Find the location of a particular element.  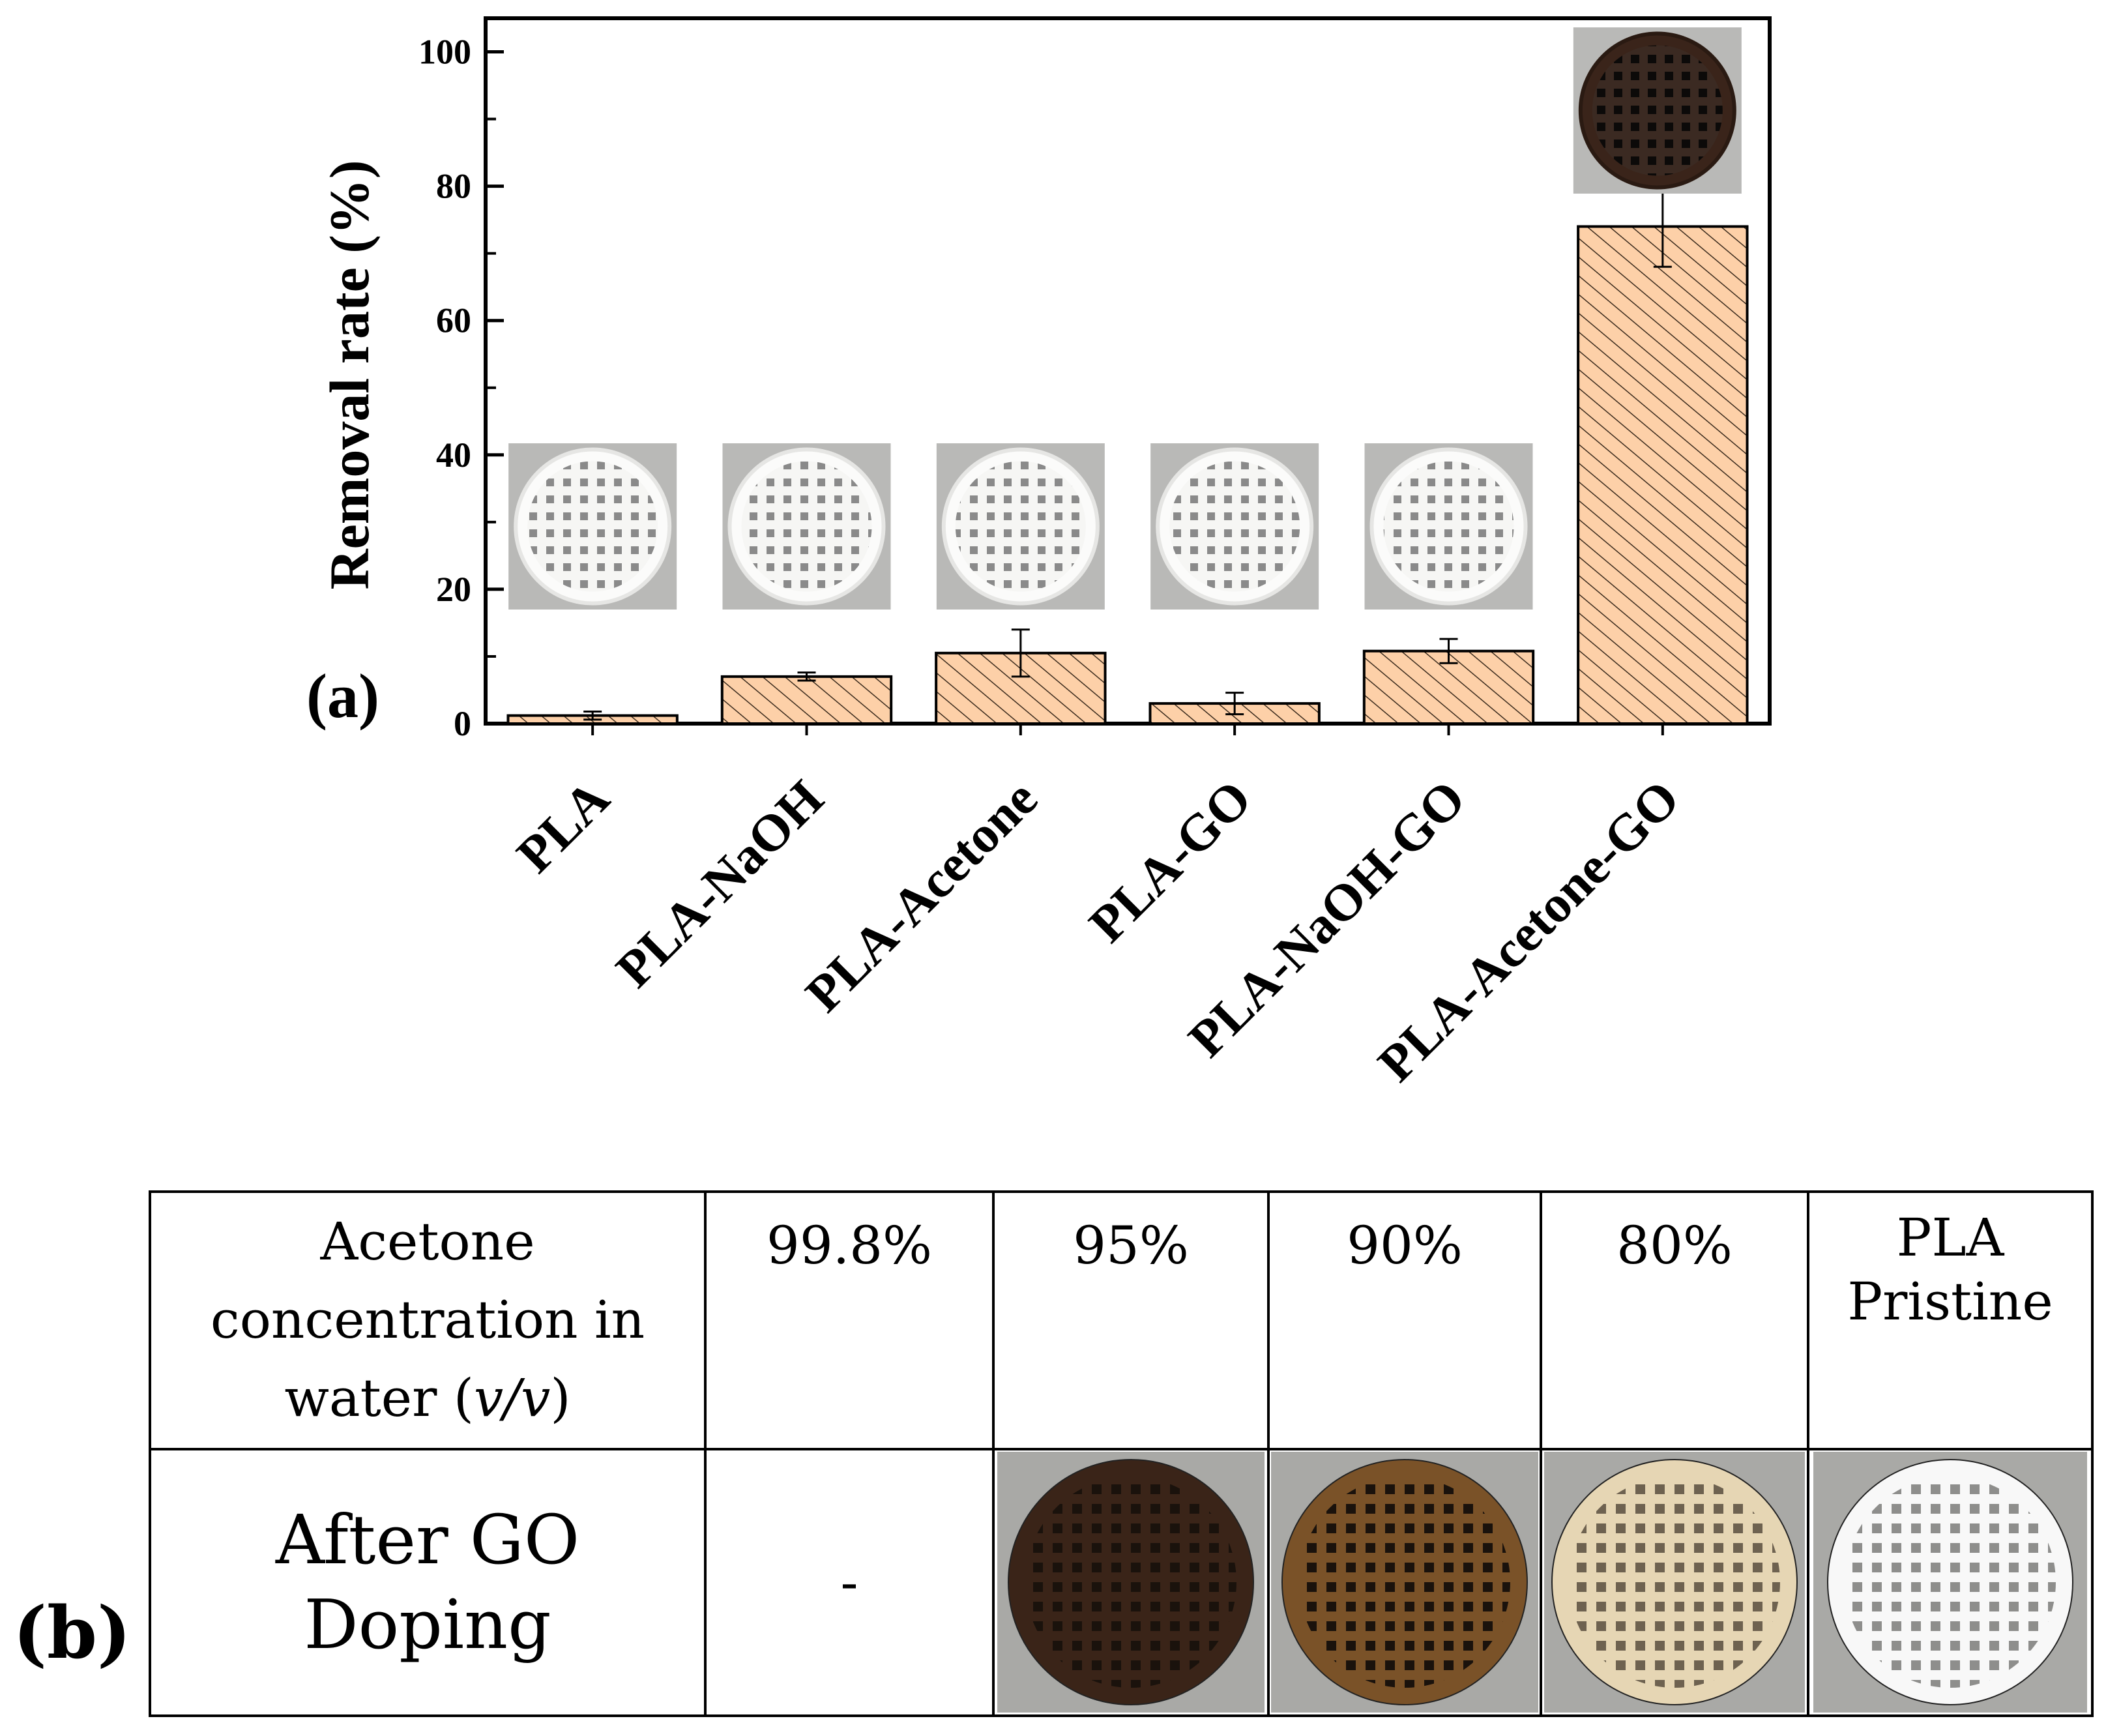

y-tick-label: 60 is located at coordinates (454, 320).